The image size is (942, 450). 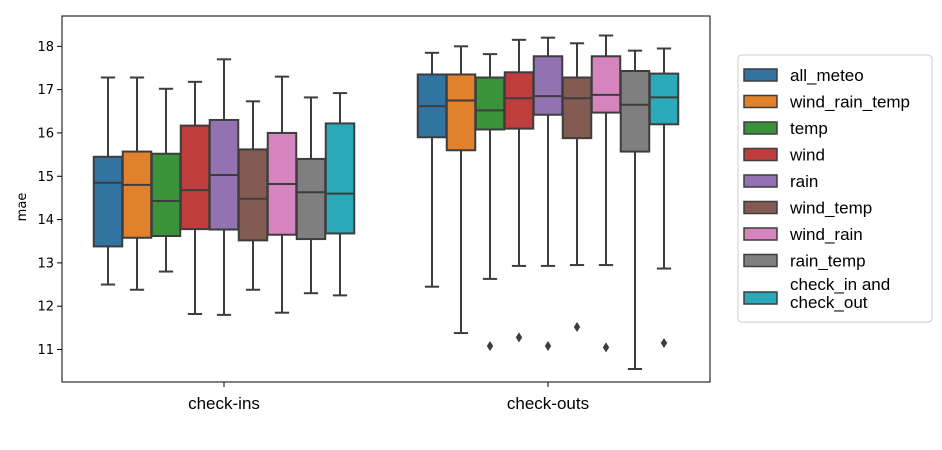 I want to click on legend-label: check_out, so click(x=829, y=302).